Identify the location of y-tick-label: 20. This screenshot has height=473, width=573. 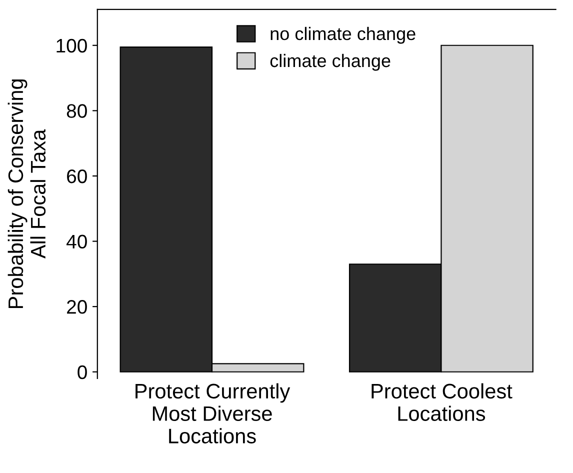
(77, 307).